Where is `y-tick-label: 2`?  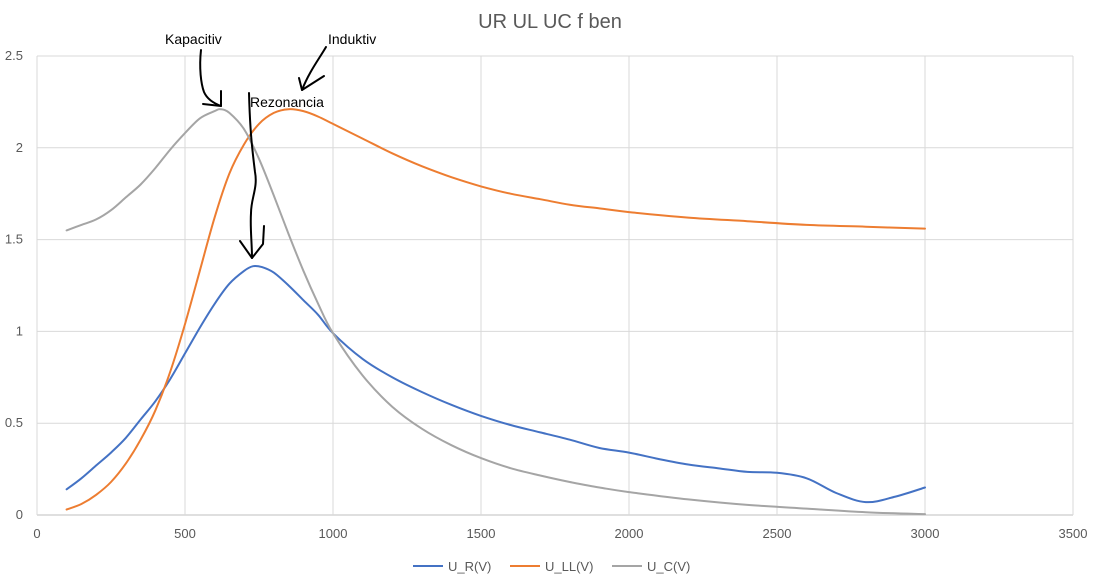
y-tick-label: 2 is located at coordinates (19, 147).